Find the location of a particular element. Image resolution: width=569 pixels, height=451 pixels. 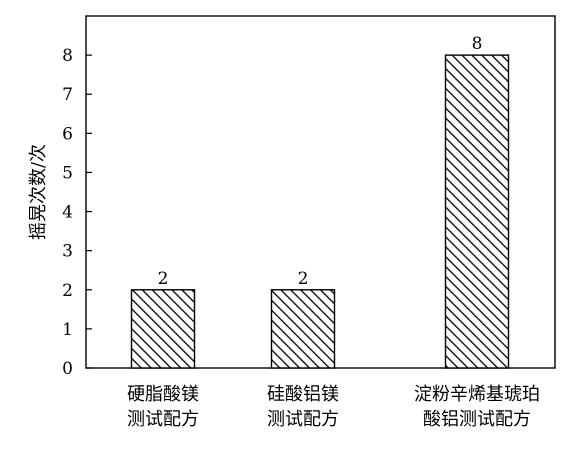

category-label-3-line-2: 酸铝测试配方 is located at coordinates (477, 419).